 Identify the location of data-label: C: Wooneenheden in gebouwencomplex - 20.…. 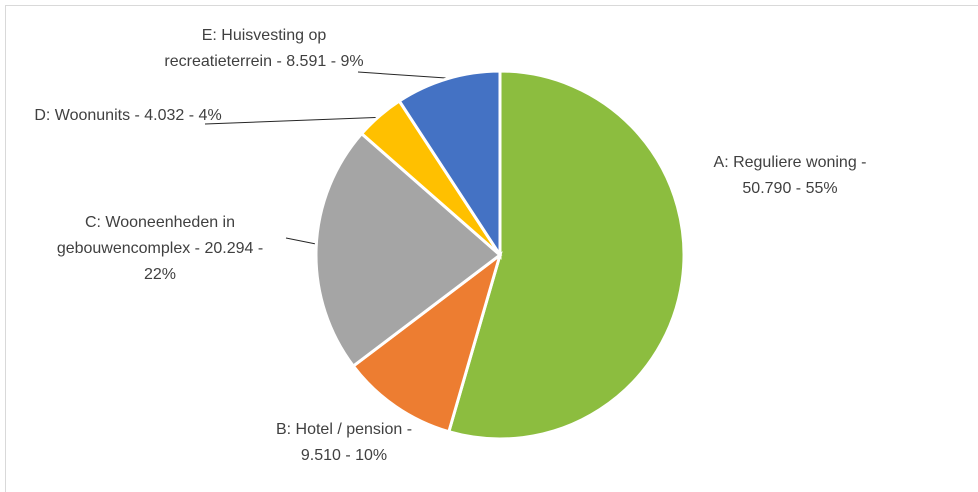
(160, 248).